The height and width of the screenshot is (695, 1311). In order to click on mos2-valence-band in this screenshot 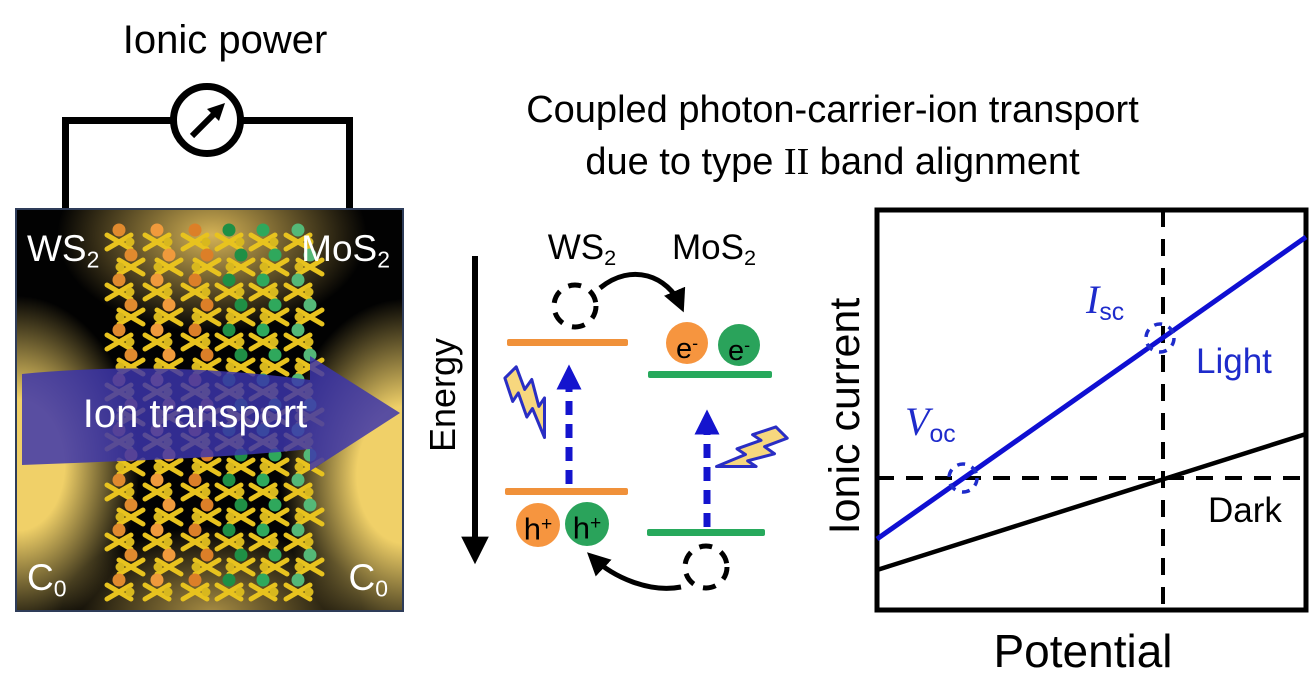, I will do `click(706, 532)`.